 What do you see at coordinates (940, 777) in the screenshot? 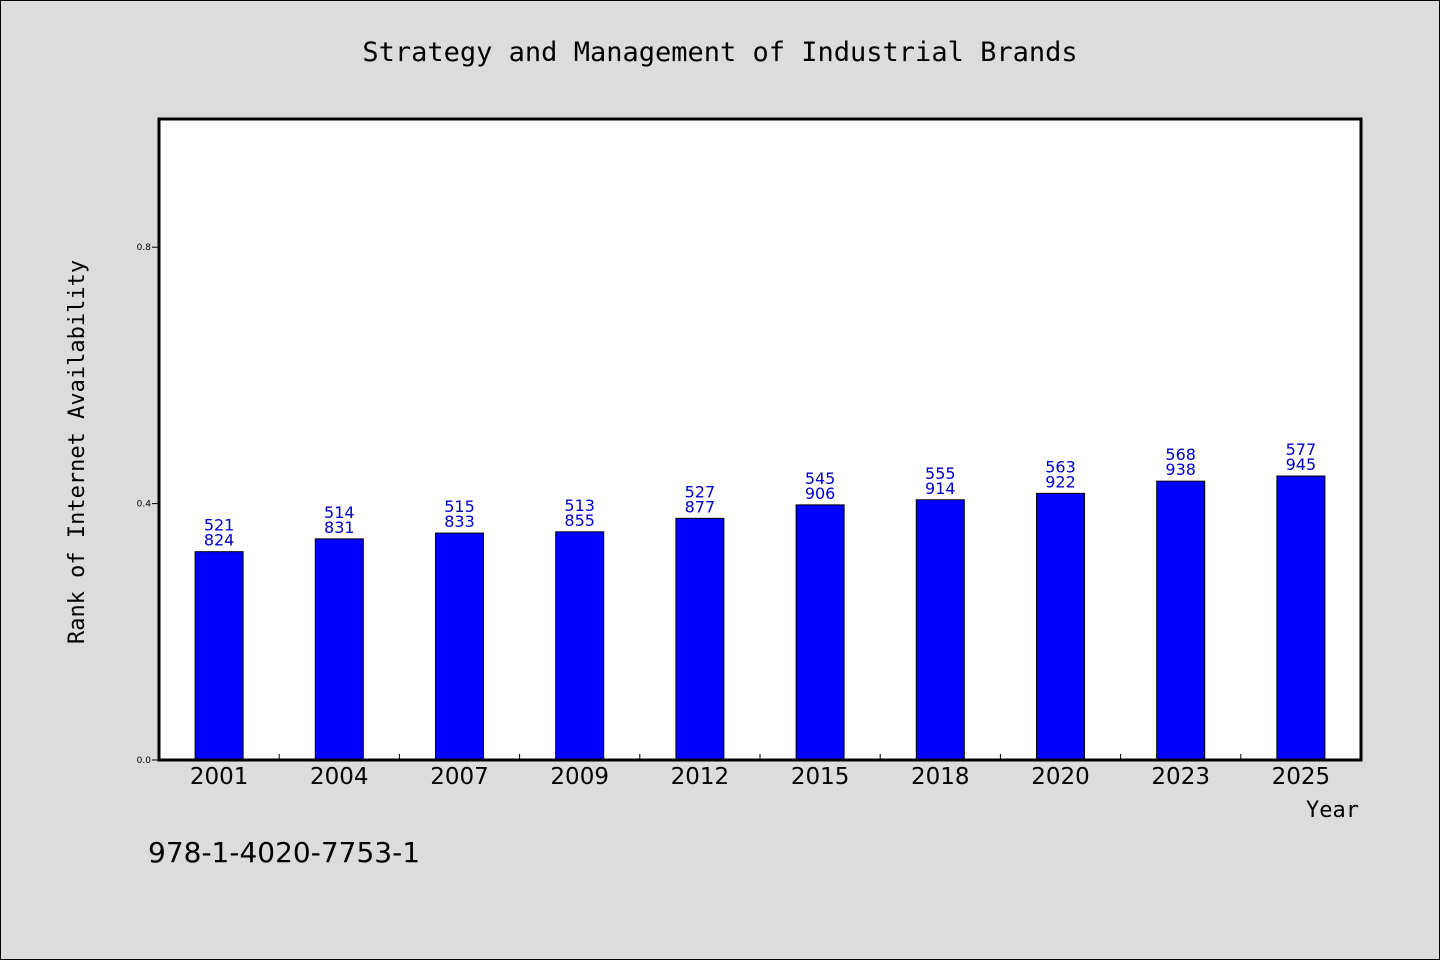
I see `x-tick-label: 2018` at bounding box center [940, 777].